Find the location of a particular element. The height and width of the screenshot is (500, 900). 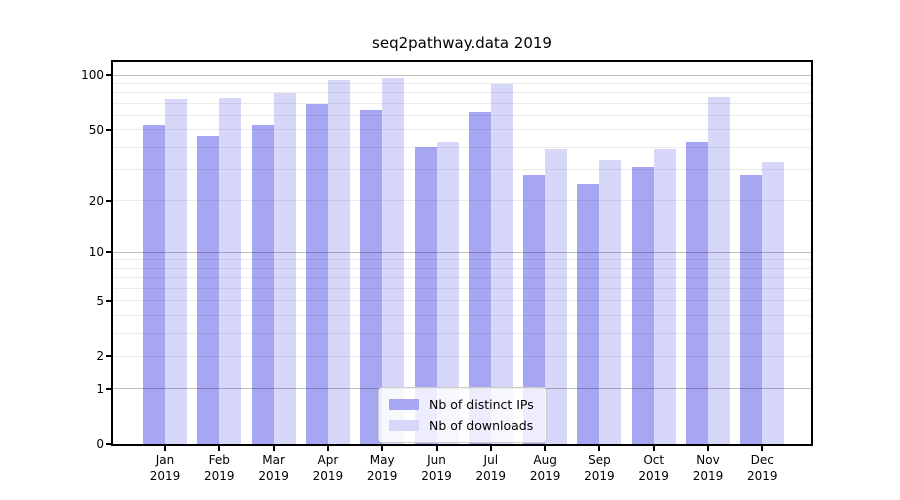

x-tick-label-jun: Jun 2019 is located at coordinates (436, 468).